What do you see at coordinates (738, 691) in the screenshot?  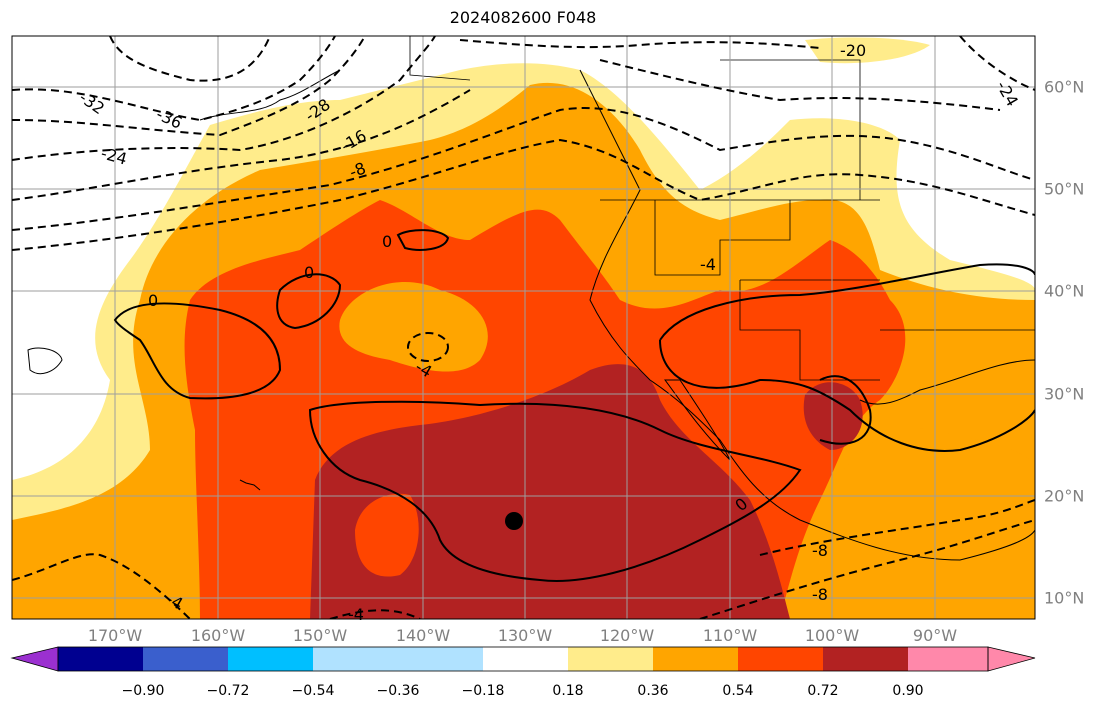 I see `colorbar-tick: 0.54` at bounding box center [738, 691].